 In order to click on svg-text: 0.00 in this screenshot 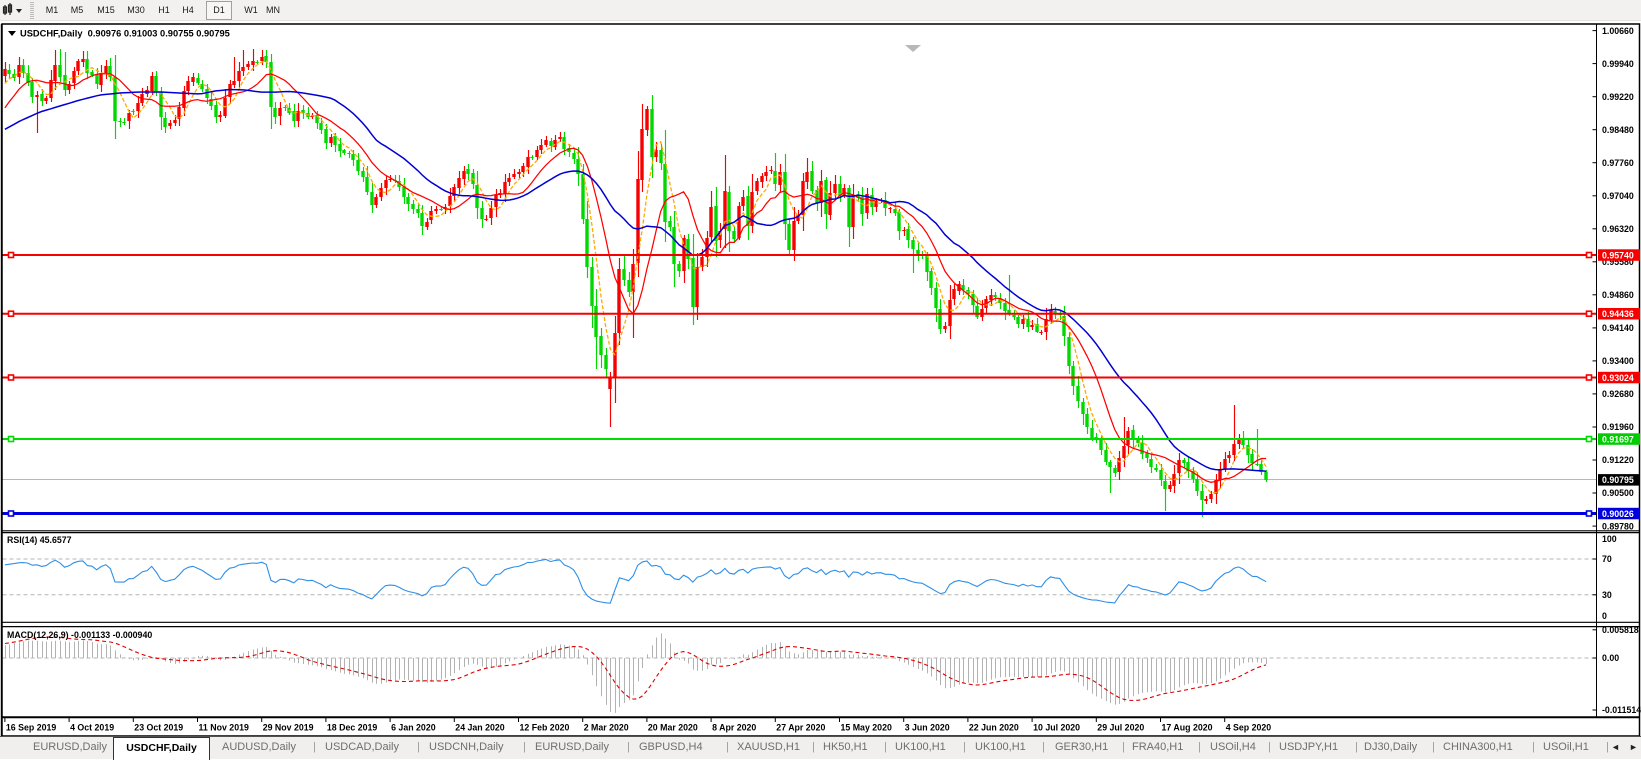, I will do `click(1610, 658)`.